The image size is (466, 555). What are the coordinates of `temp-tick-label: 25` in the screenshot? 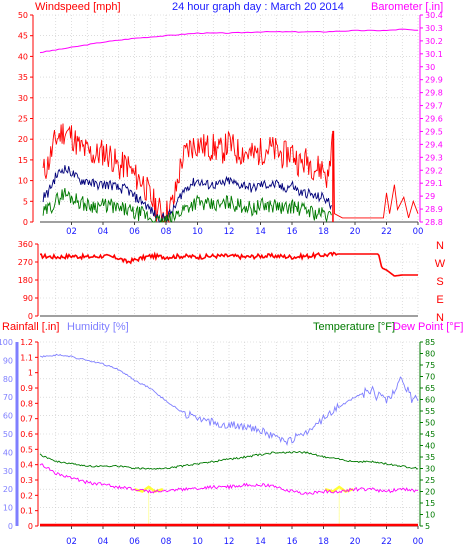 It's located at (430, 480).